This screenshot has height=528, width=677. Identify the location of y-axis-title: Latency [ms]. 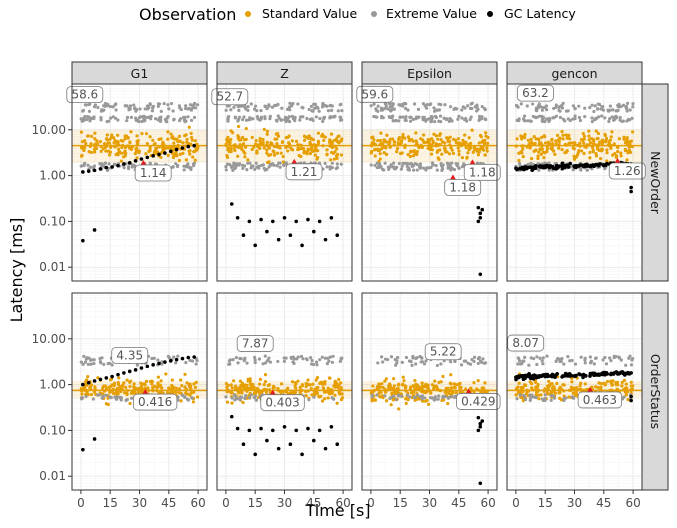
(16, 270).